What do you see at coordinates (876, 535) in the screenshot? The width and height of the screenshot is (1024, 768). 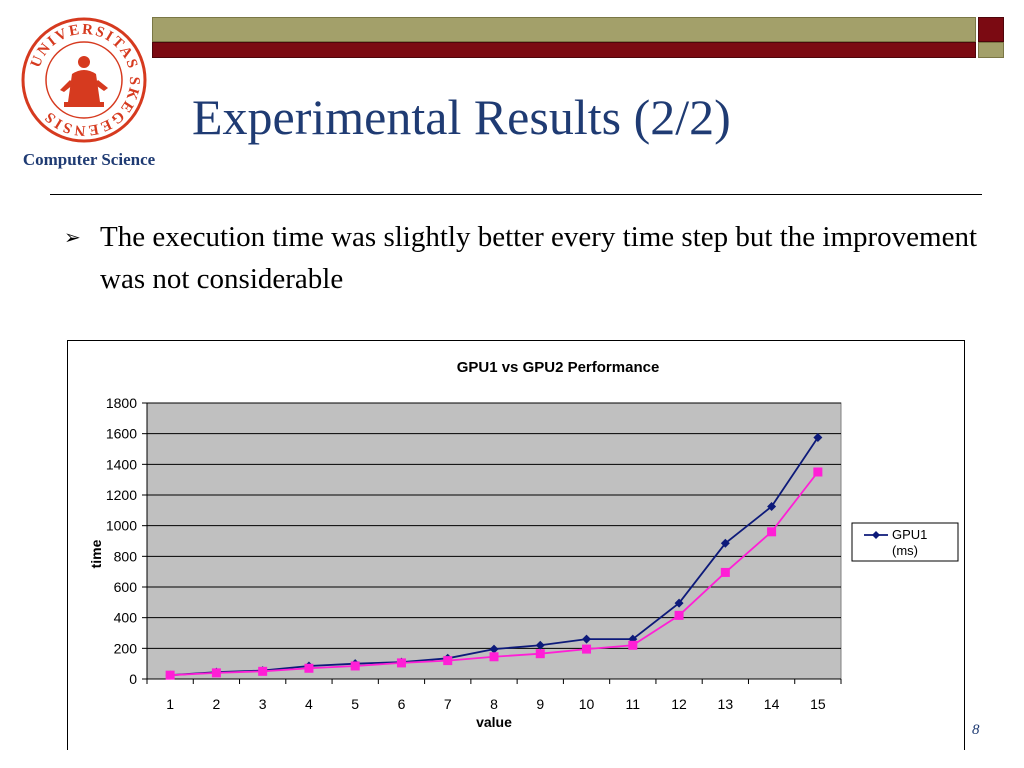 I see `legend-marker` at bounding box center [876, 535].